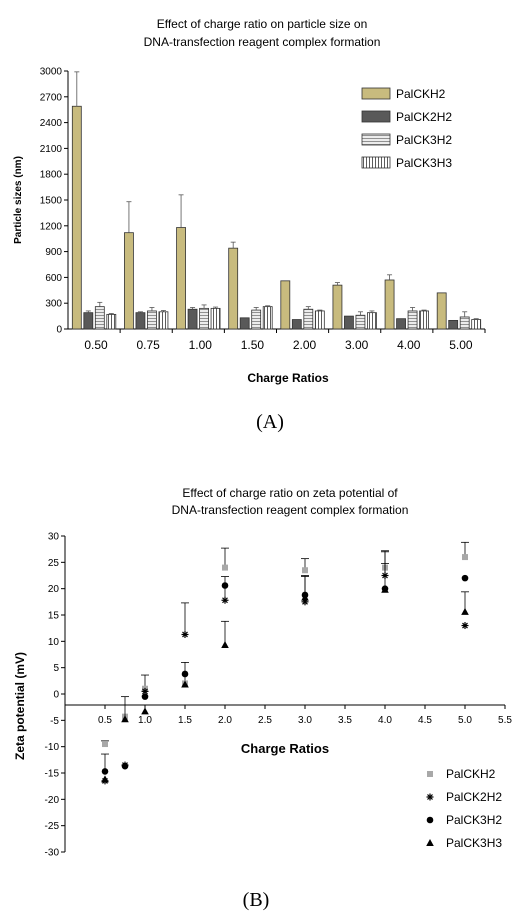 The image size is (513, 915). What do you see at coordinates (430, 774) in the screenshot?
I see `legend-marker-PalCKH2` at bounding box center [430, 774].